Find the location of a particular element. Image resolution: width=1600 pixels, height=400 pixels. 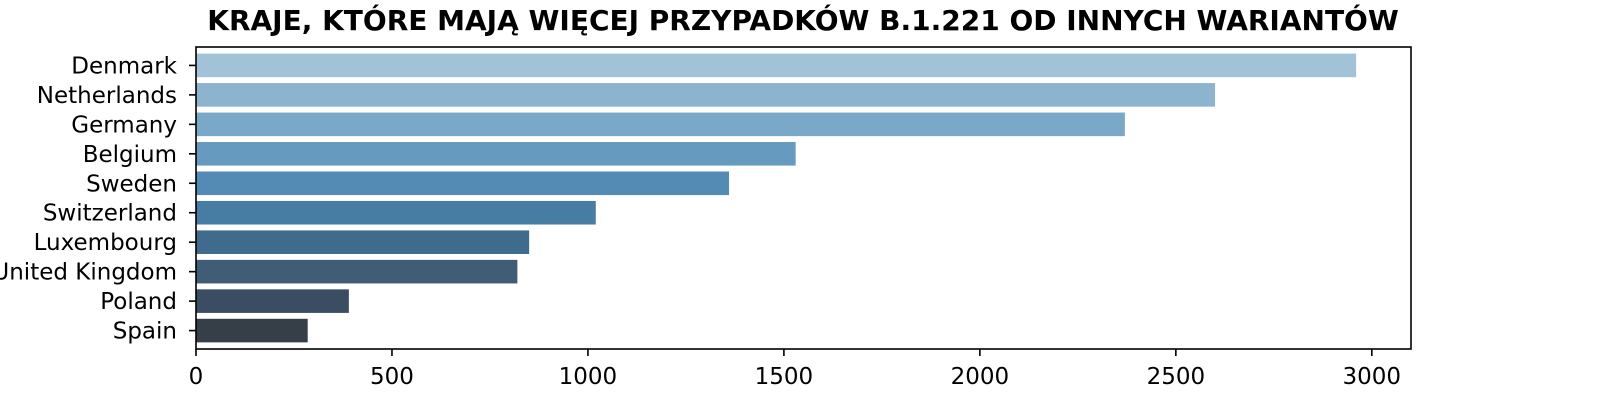

bar-sweden is located at coordinates (463, 183).